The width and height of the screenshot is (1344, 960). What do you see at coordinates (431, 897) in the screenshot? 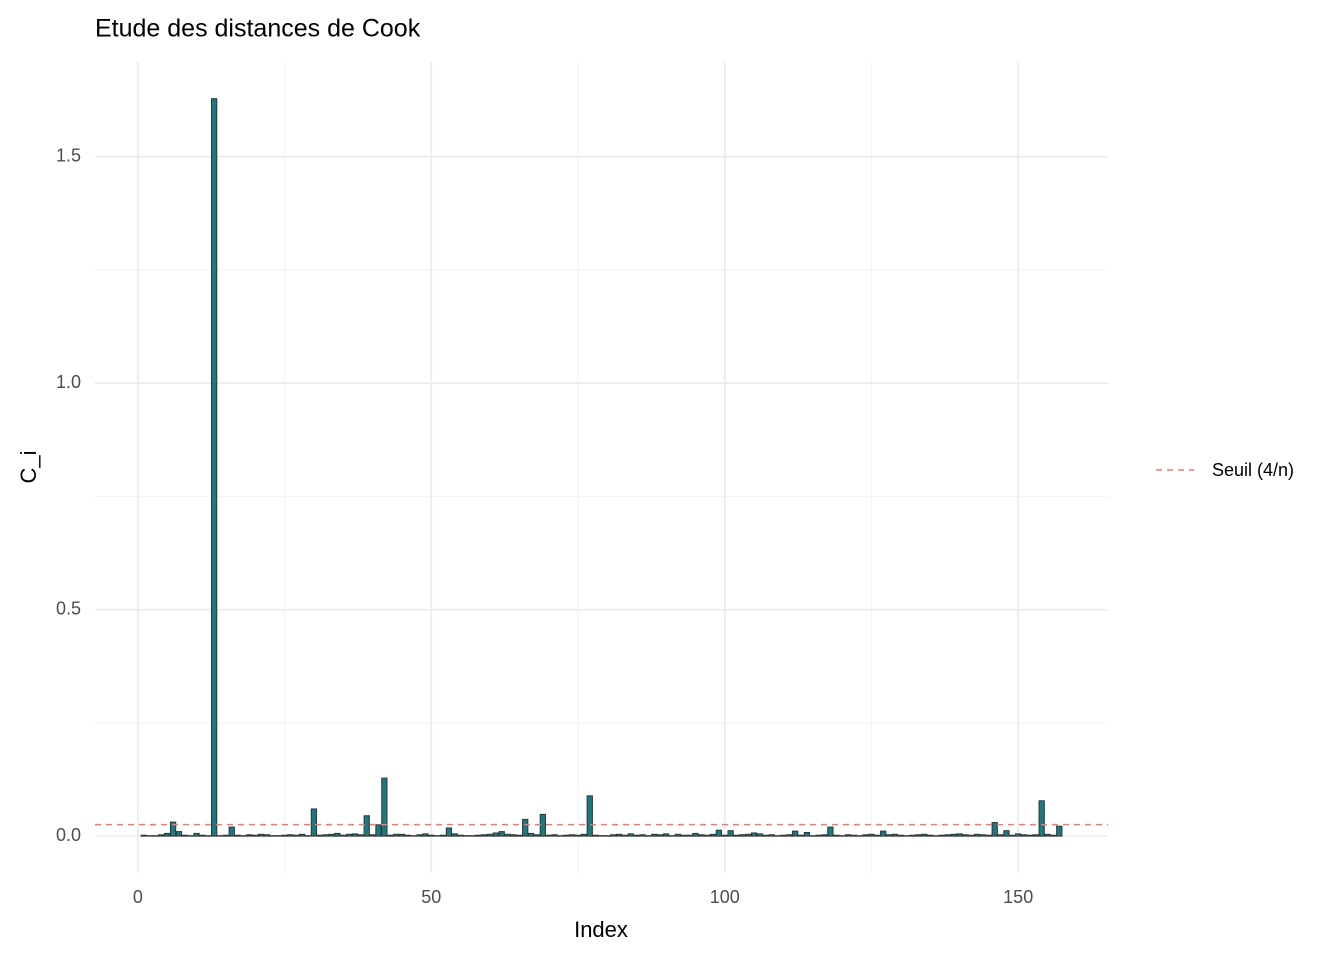
I see `x-tick-label: 50` at bounding box center [431, 897].